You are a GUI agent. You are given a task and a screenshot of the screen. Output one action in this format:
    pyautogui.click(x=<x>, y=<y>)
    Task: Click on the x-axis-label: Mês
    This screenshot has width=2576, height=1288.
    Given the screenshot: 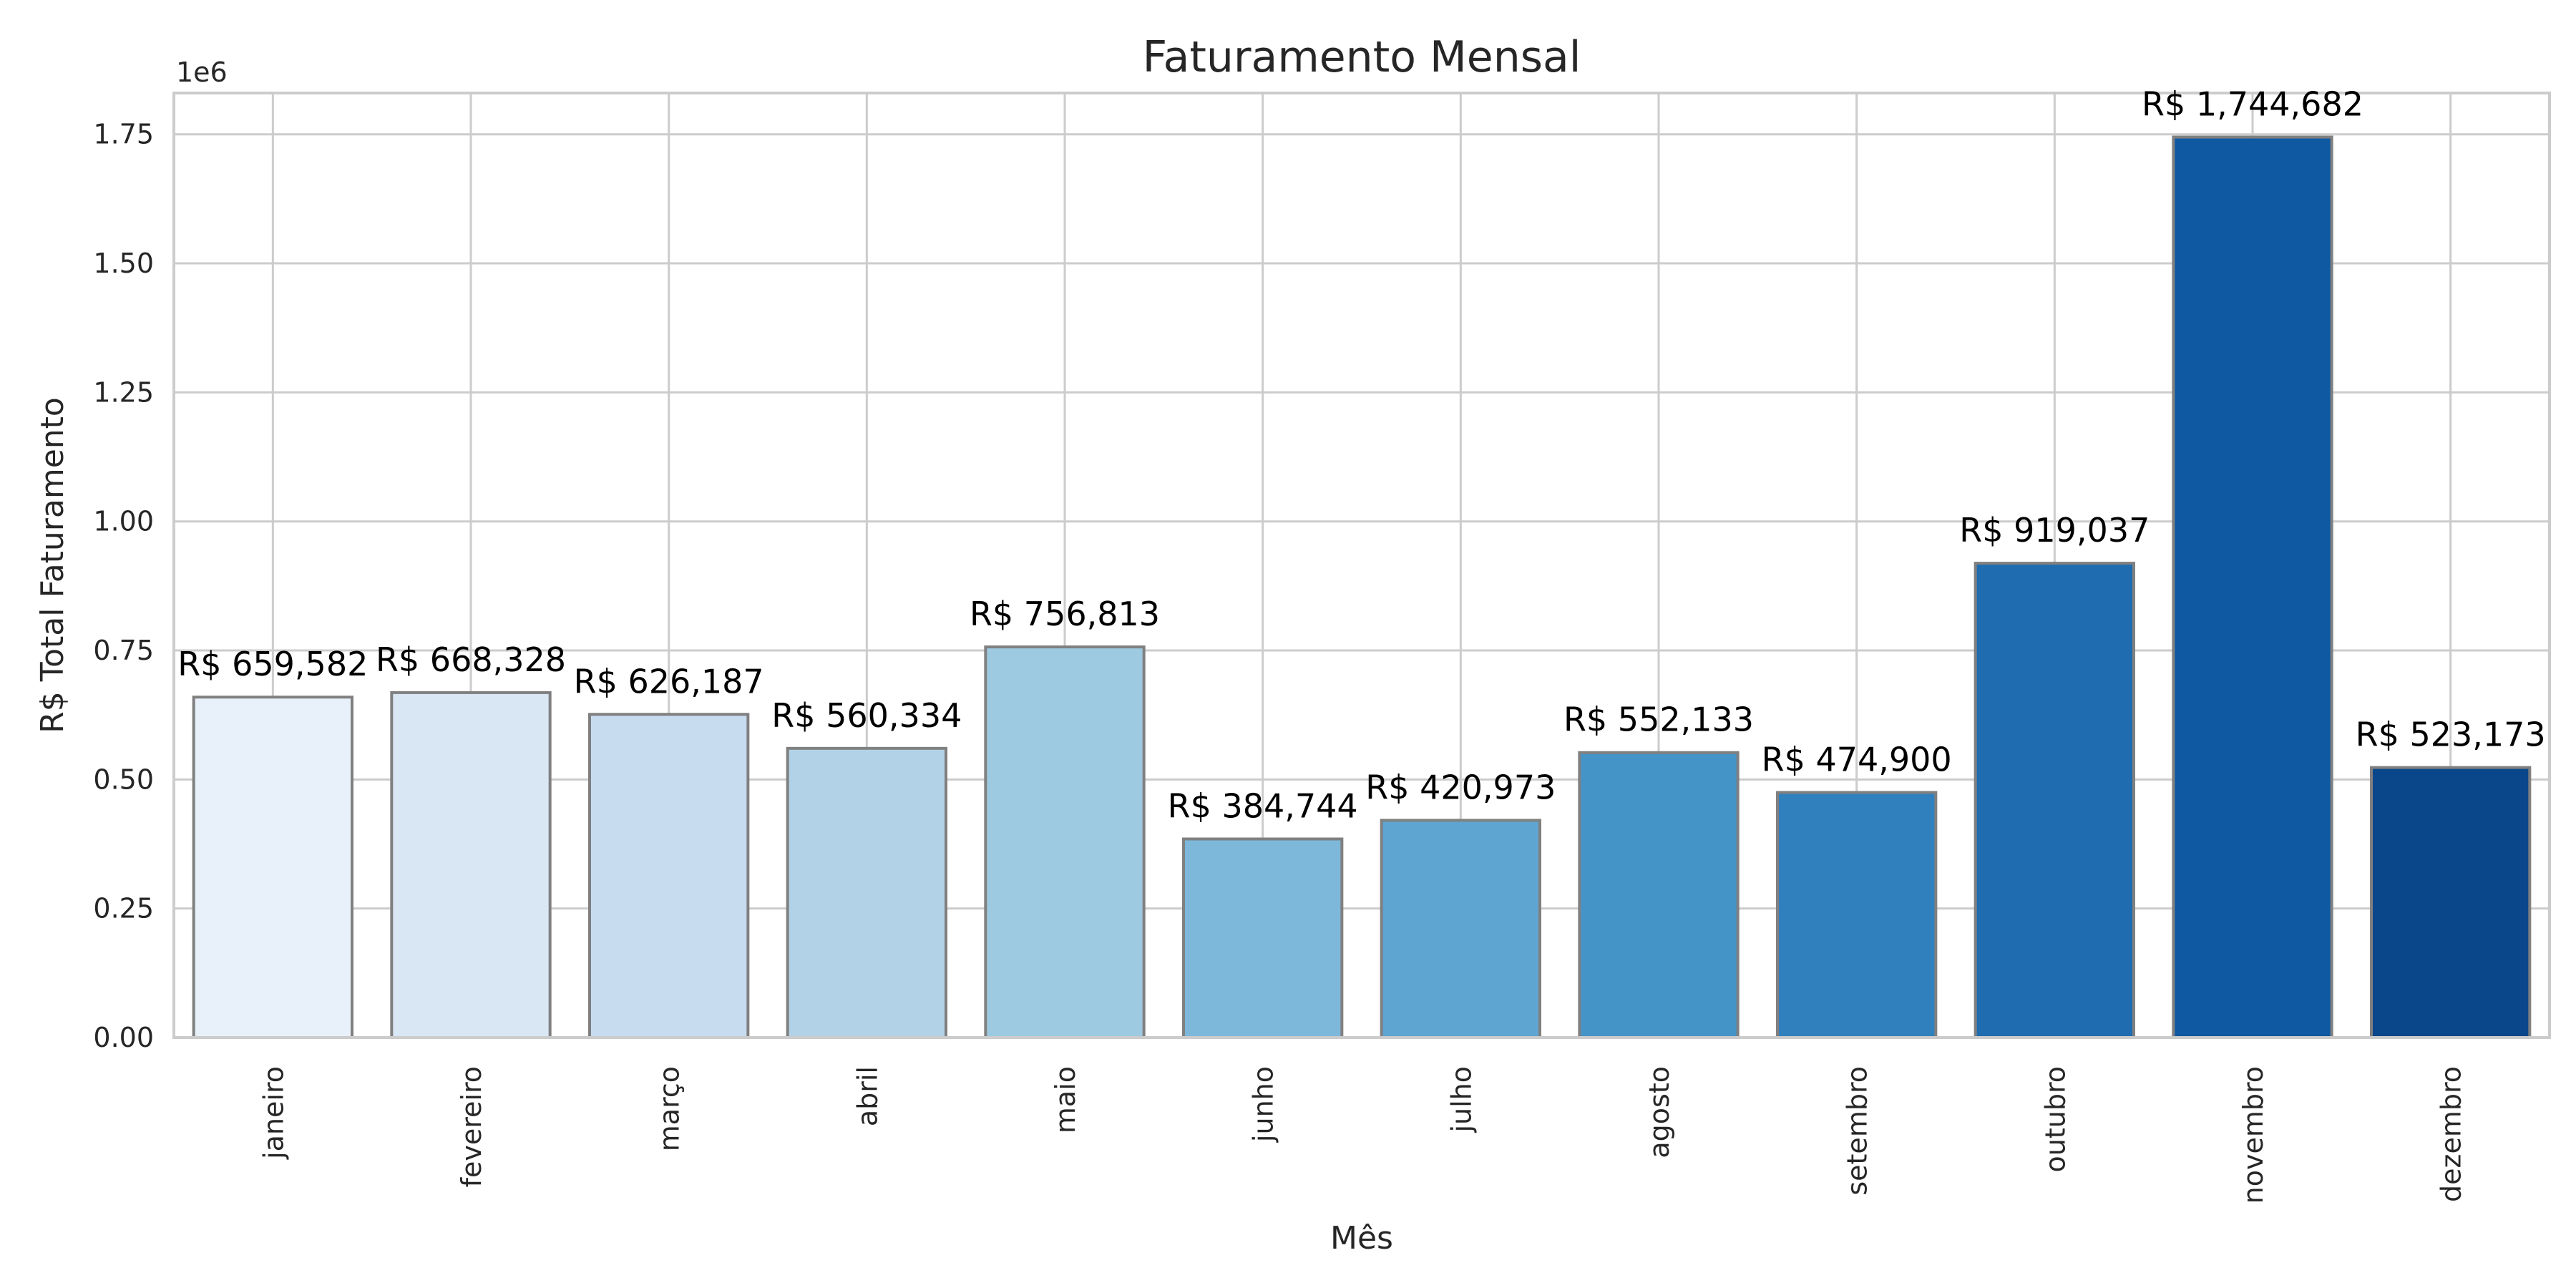 What is the action you would take?
    pyautogui.click(x=1361, y=1238)
    